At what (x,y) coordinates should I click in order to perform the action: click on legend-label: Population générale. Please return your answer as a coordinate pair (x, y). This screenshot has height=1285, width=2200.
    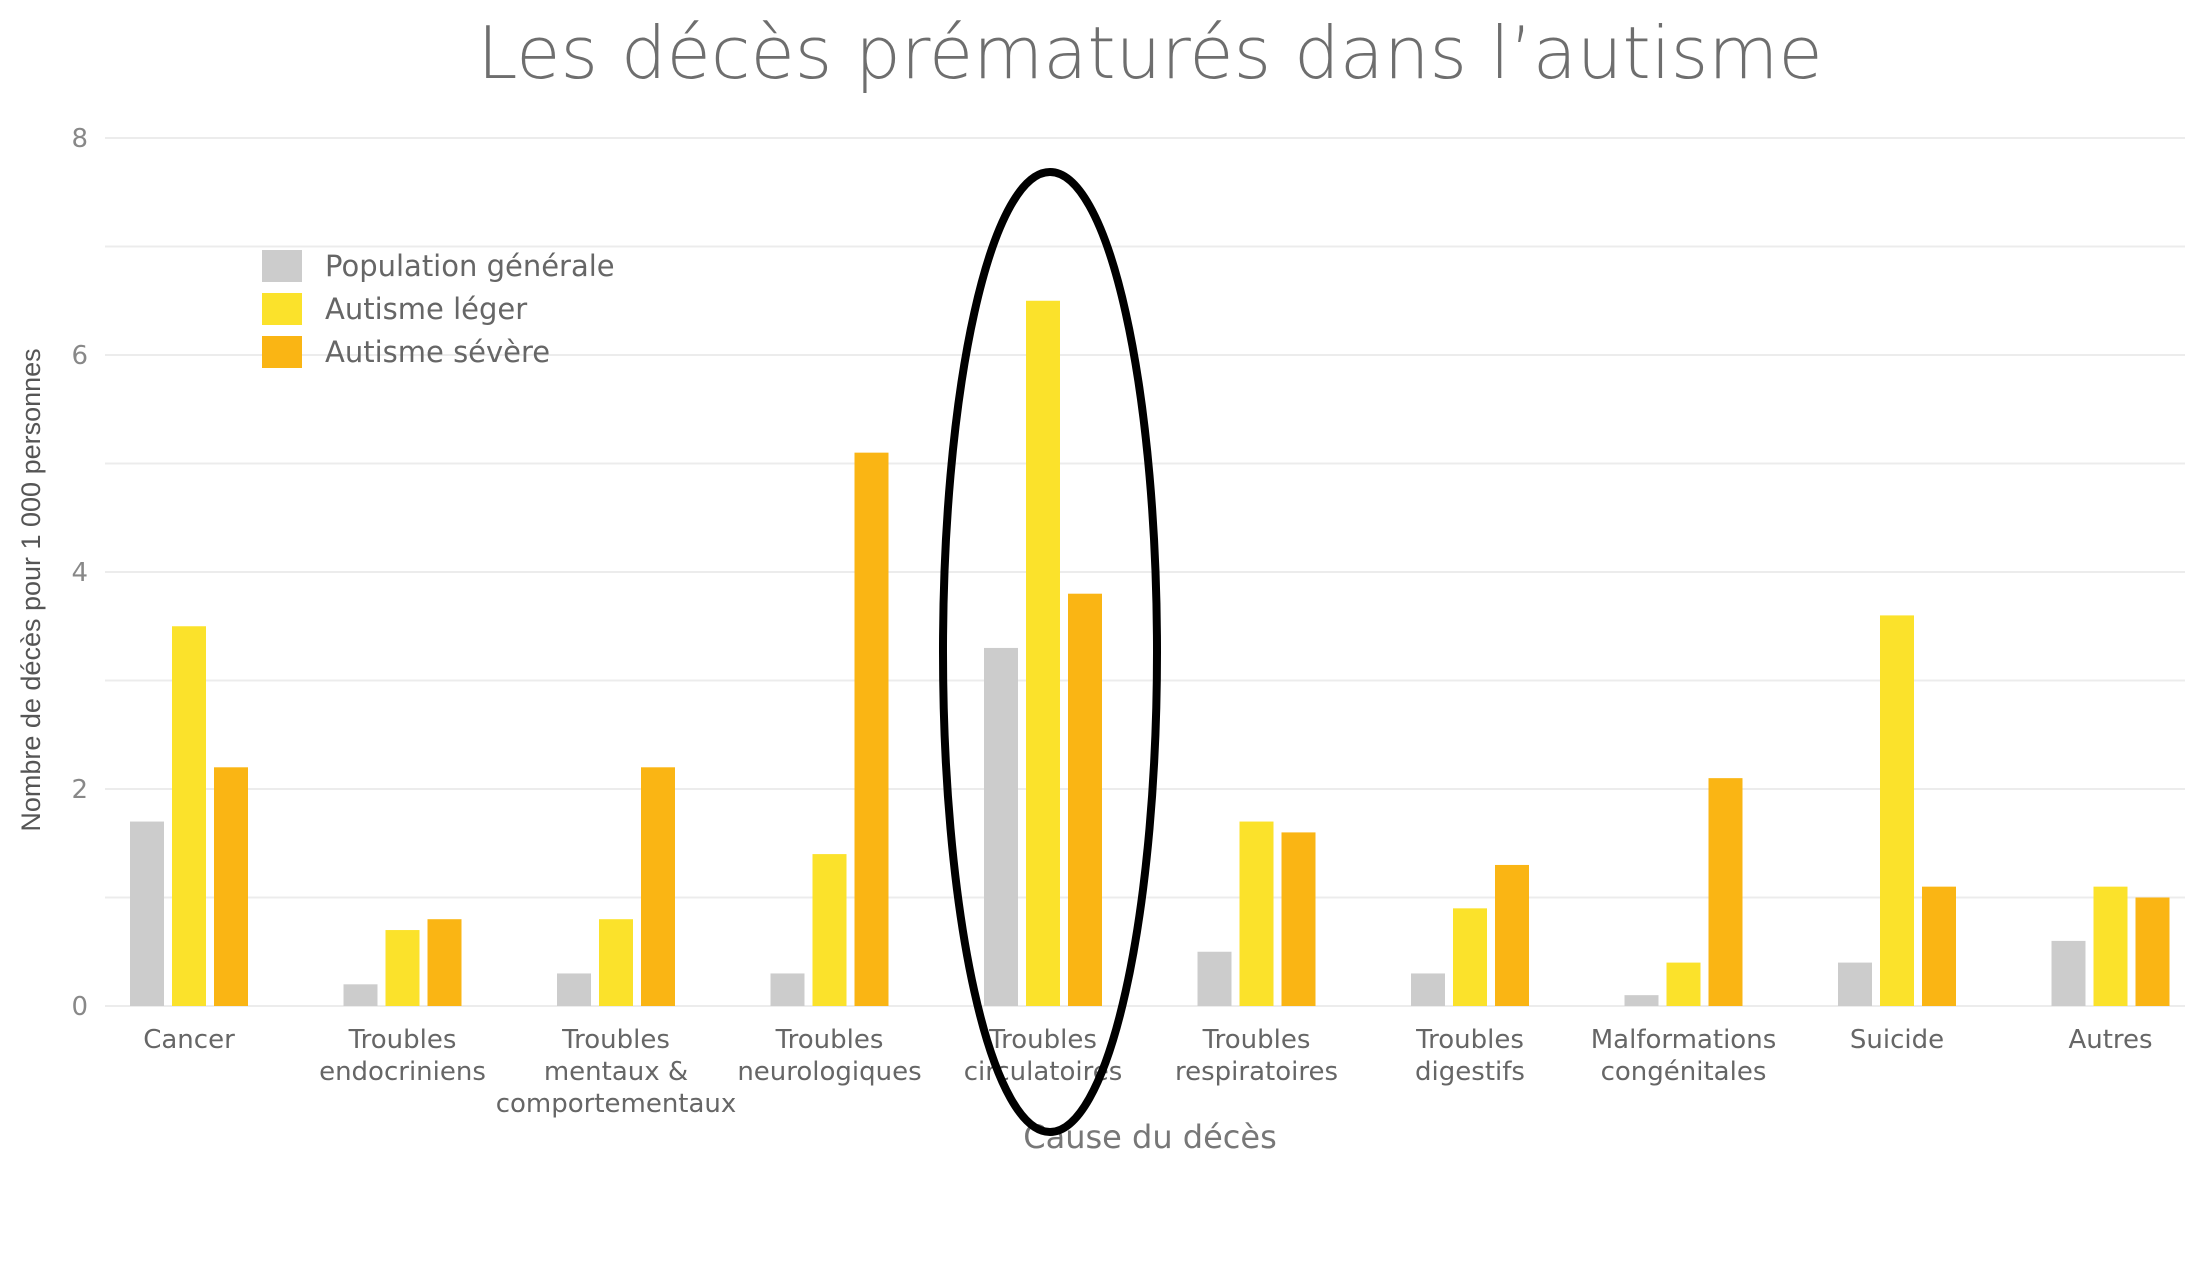
    Looking at the image, I should click on (470, 266).